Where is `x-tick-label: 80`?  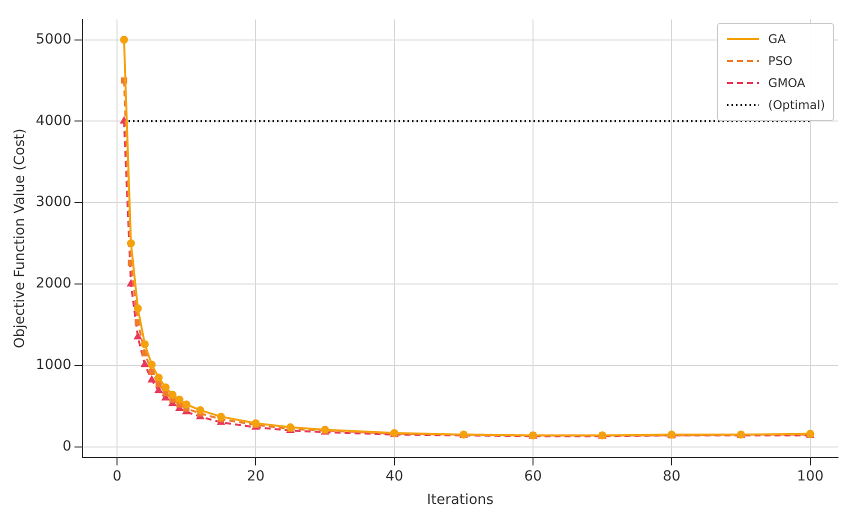
x-tick-label: 80 is located at coordinates (671, 476).